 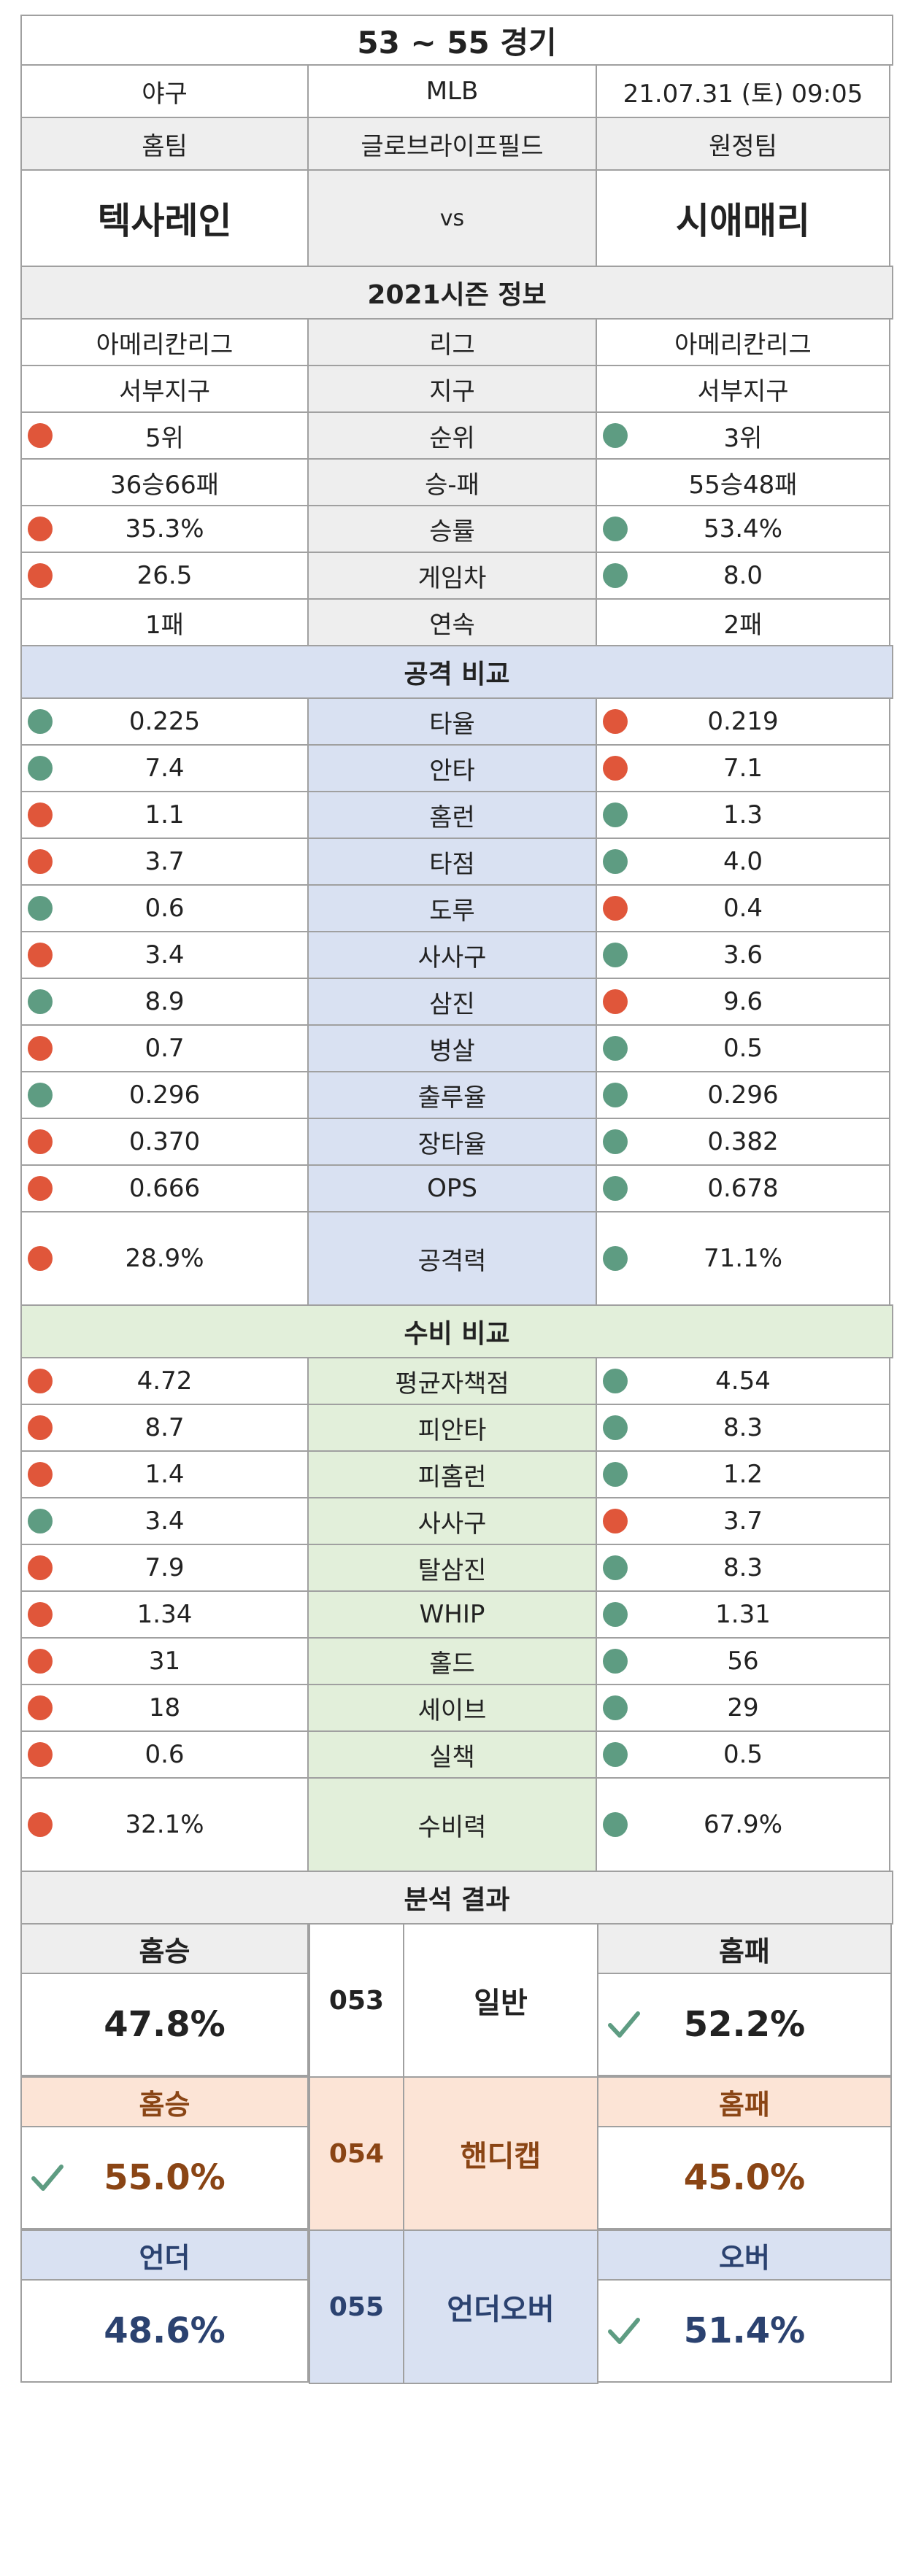 I want to click on home-value: 1.34, so click(x=164, y=1614).